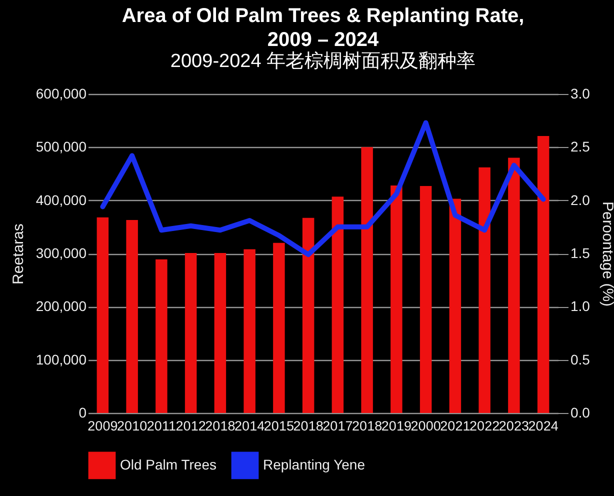 The height and width of the screenshot is (496, 614). I want to click on x-tick-label: 2012, so click(191, 426).